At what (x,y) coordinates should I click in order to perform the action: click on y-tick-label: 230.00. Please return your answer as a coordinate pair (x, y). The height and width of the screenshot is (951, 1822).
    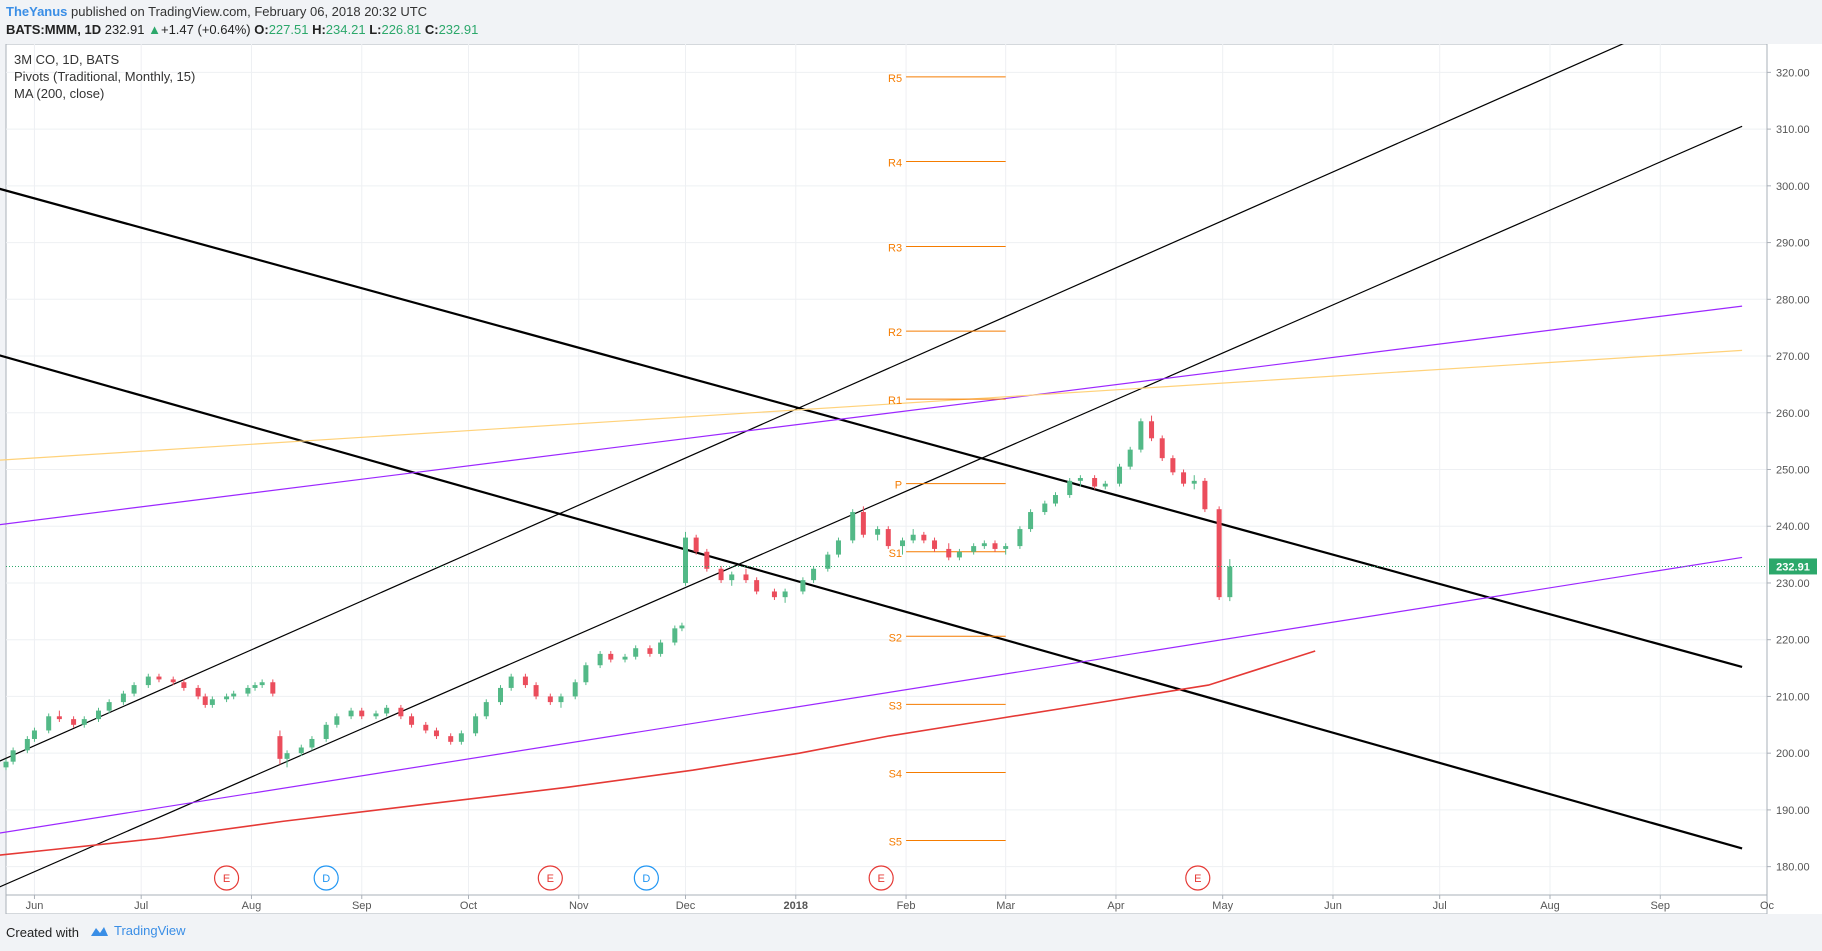
    Looking at the image, I should click on (1793, 584).